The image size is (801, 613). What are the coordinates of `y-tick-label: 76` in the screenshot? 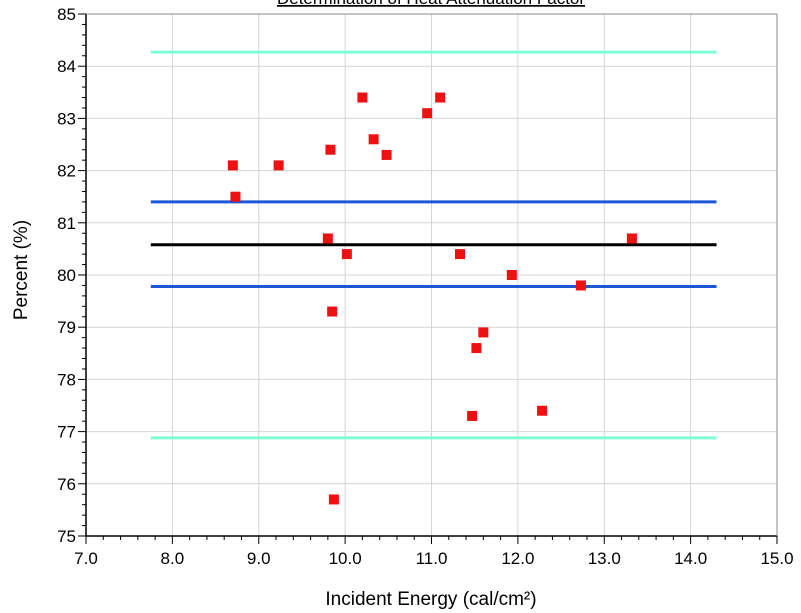 It's located at (66, 484).